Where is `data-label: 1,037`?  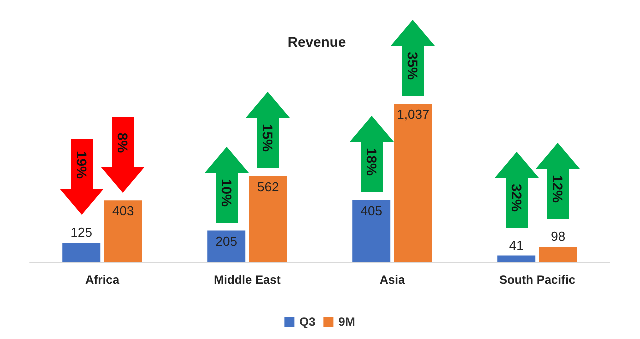
data-label: 1,037 is located at coordinates (413, 114).